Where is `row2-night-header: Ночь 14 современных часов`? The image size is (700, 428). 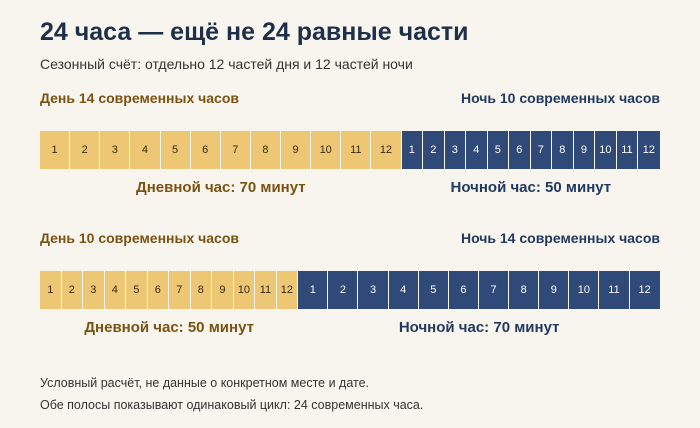
row2-night-header: Ночь 14 современных часов is located at coordinates (560, 238).